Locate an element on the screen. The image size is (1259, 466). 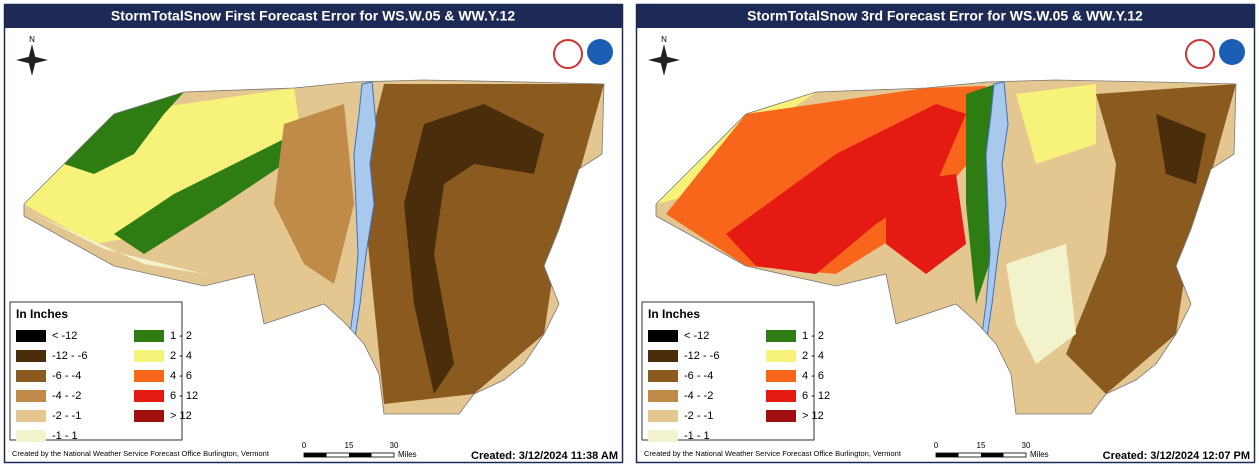
created-date: Created: 3/12/2024 12:07 PM is located at coordinates (1176, 456).